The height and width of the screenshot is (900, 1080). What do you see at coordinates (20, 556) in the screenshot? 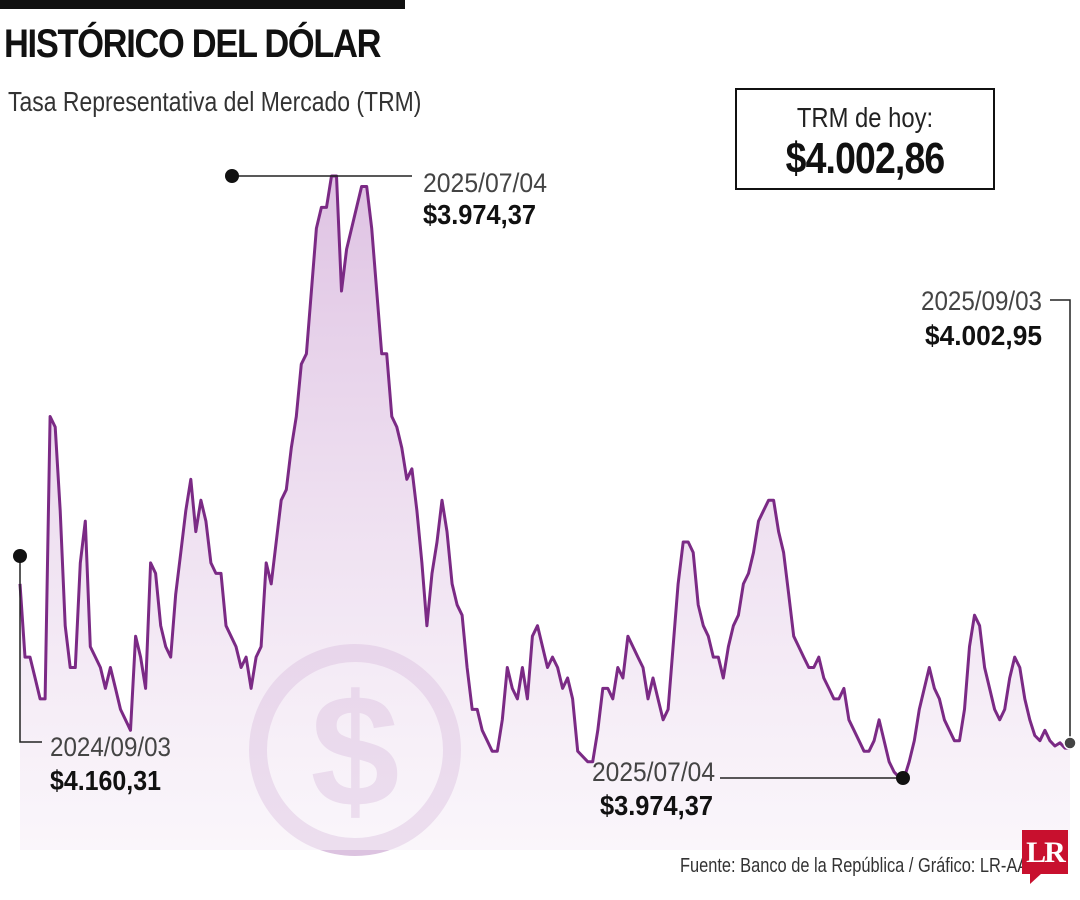
I see `marker-start` at bounding box center [20, 556].